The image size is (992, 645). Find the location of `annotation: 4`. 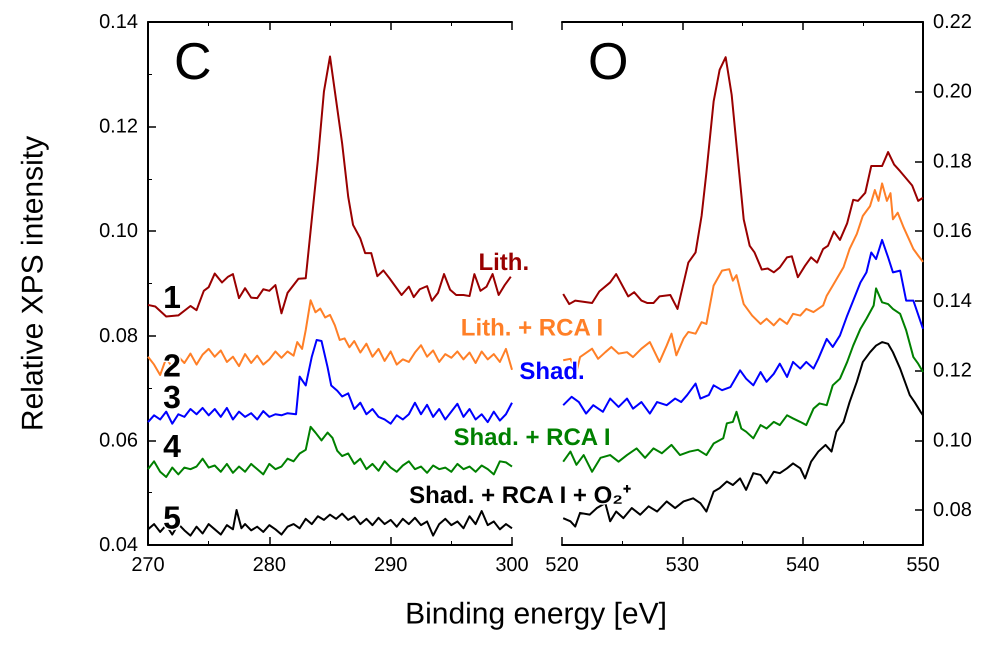

annotation: 4 is located at coordinates (172, 446).